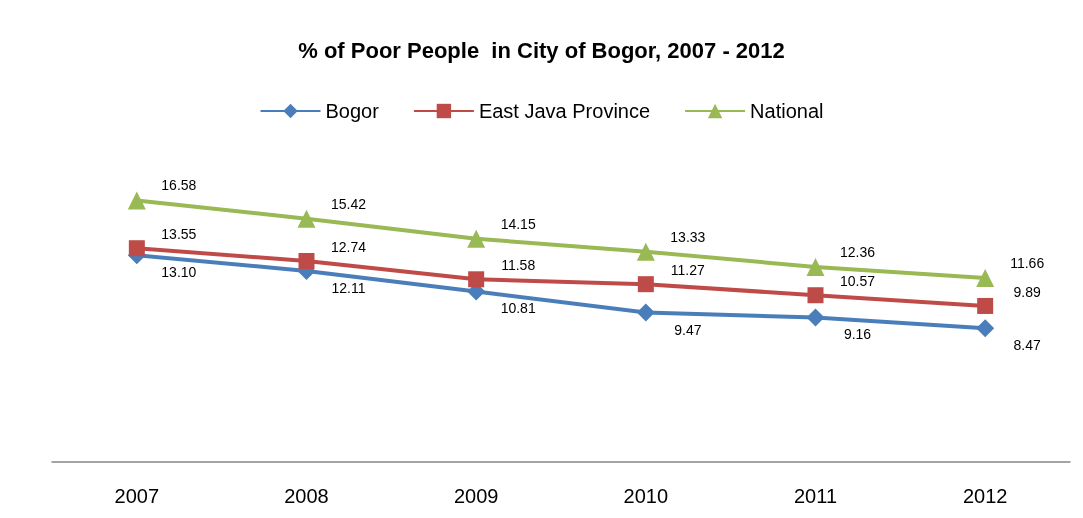  I want to click on legend-label: East Java Province, so click(564, 111).